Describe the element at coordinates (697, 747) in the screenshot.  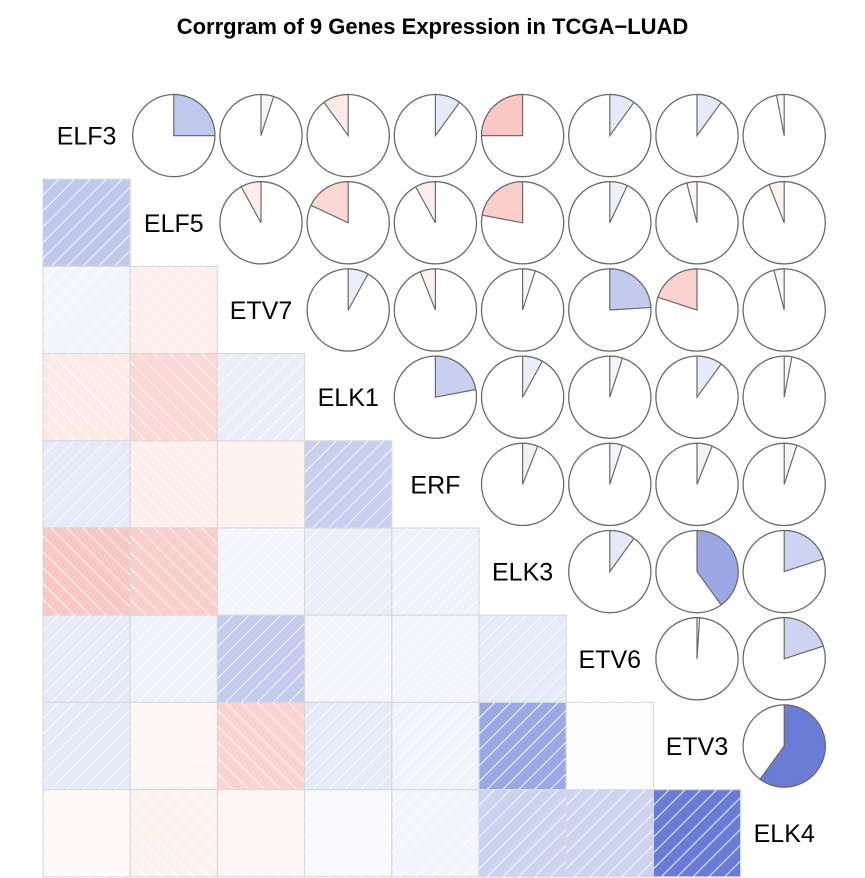
I see `diag-label-etv3: ETV3` at that location.